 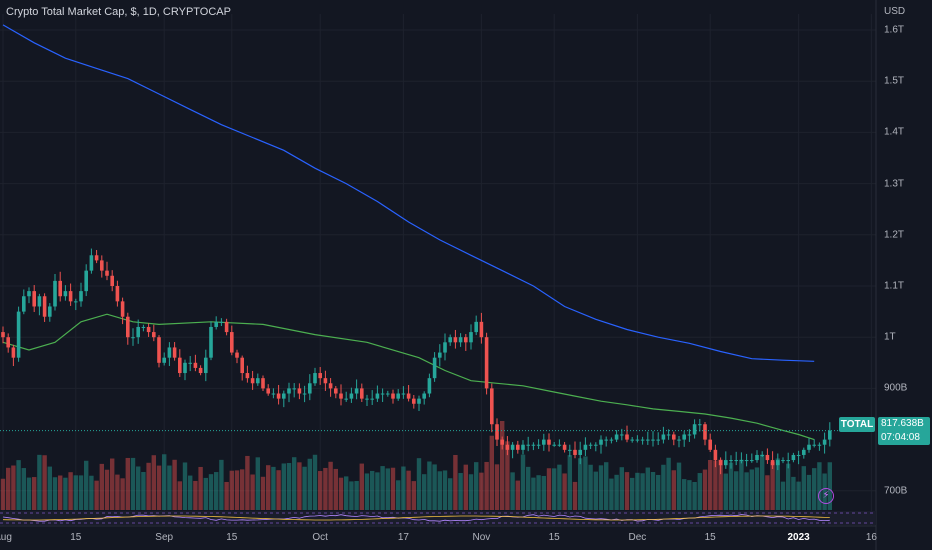 What do you see at coordinates (826, 496) in the screenshot?
I see `lightning-bolt-icon: ⚡` at bounding box center [826, 496].